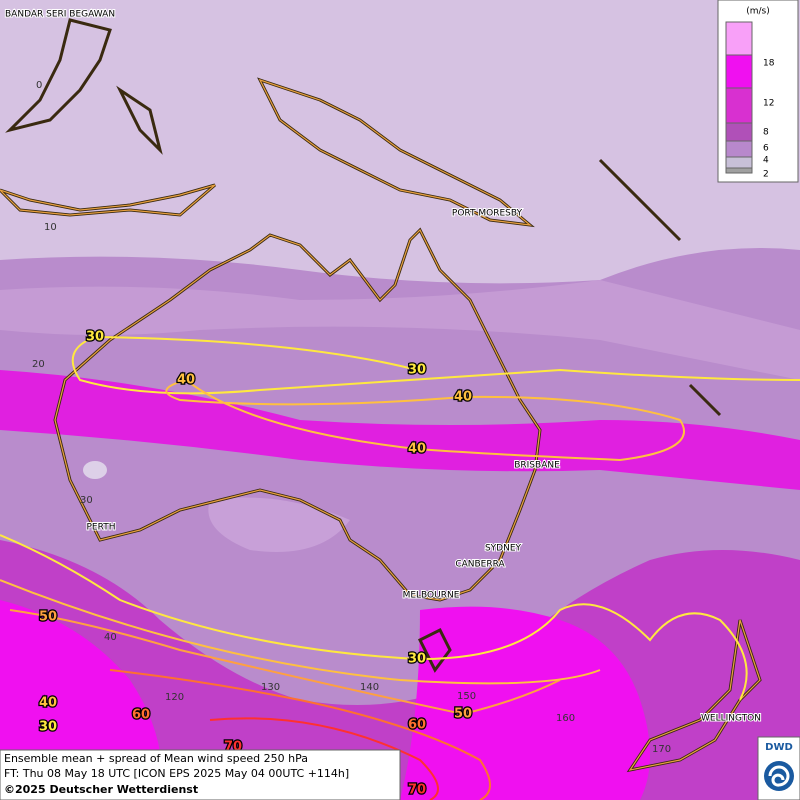 This screenshot has height=800, width=800. Describe the element at coordinates (86, 500) in the screenshot. I see `latitude-label: 30` at that location.